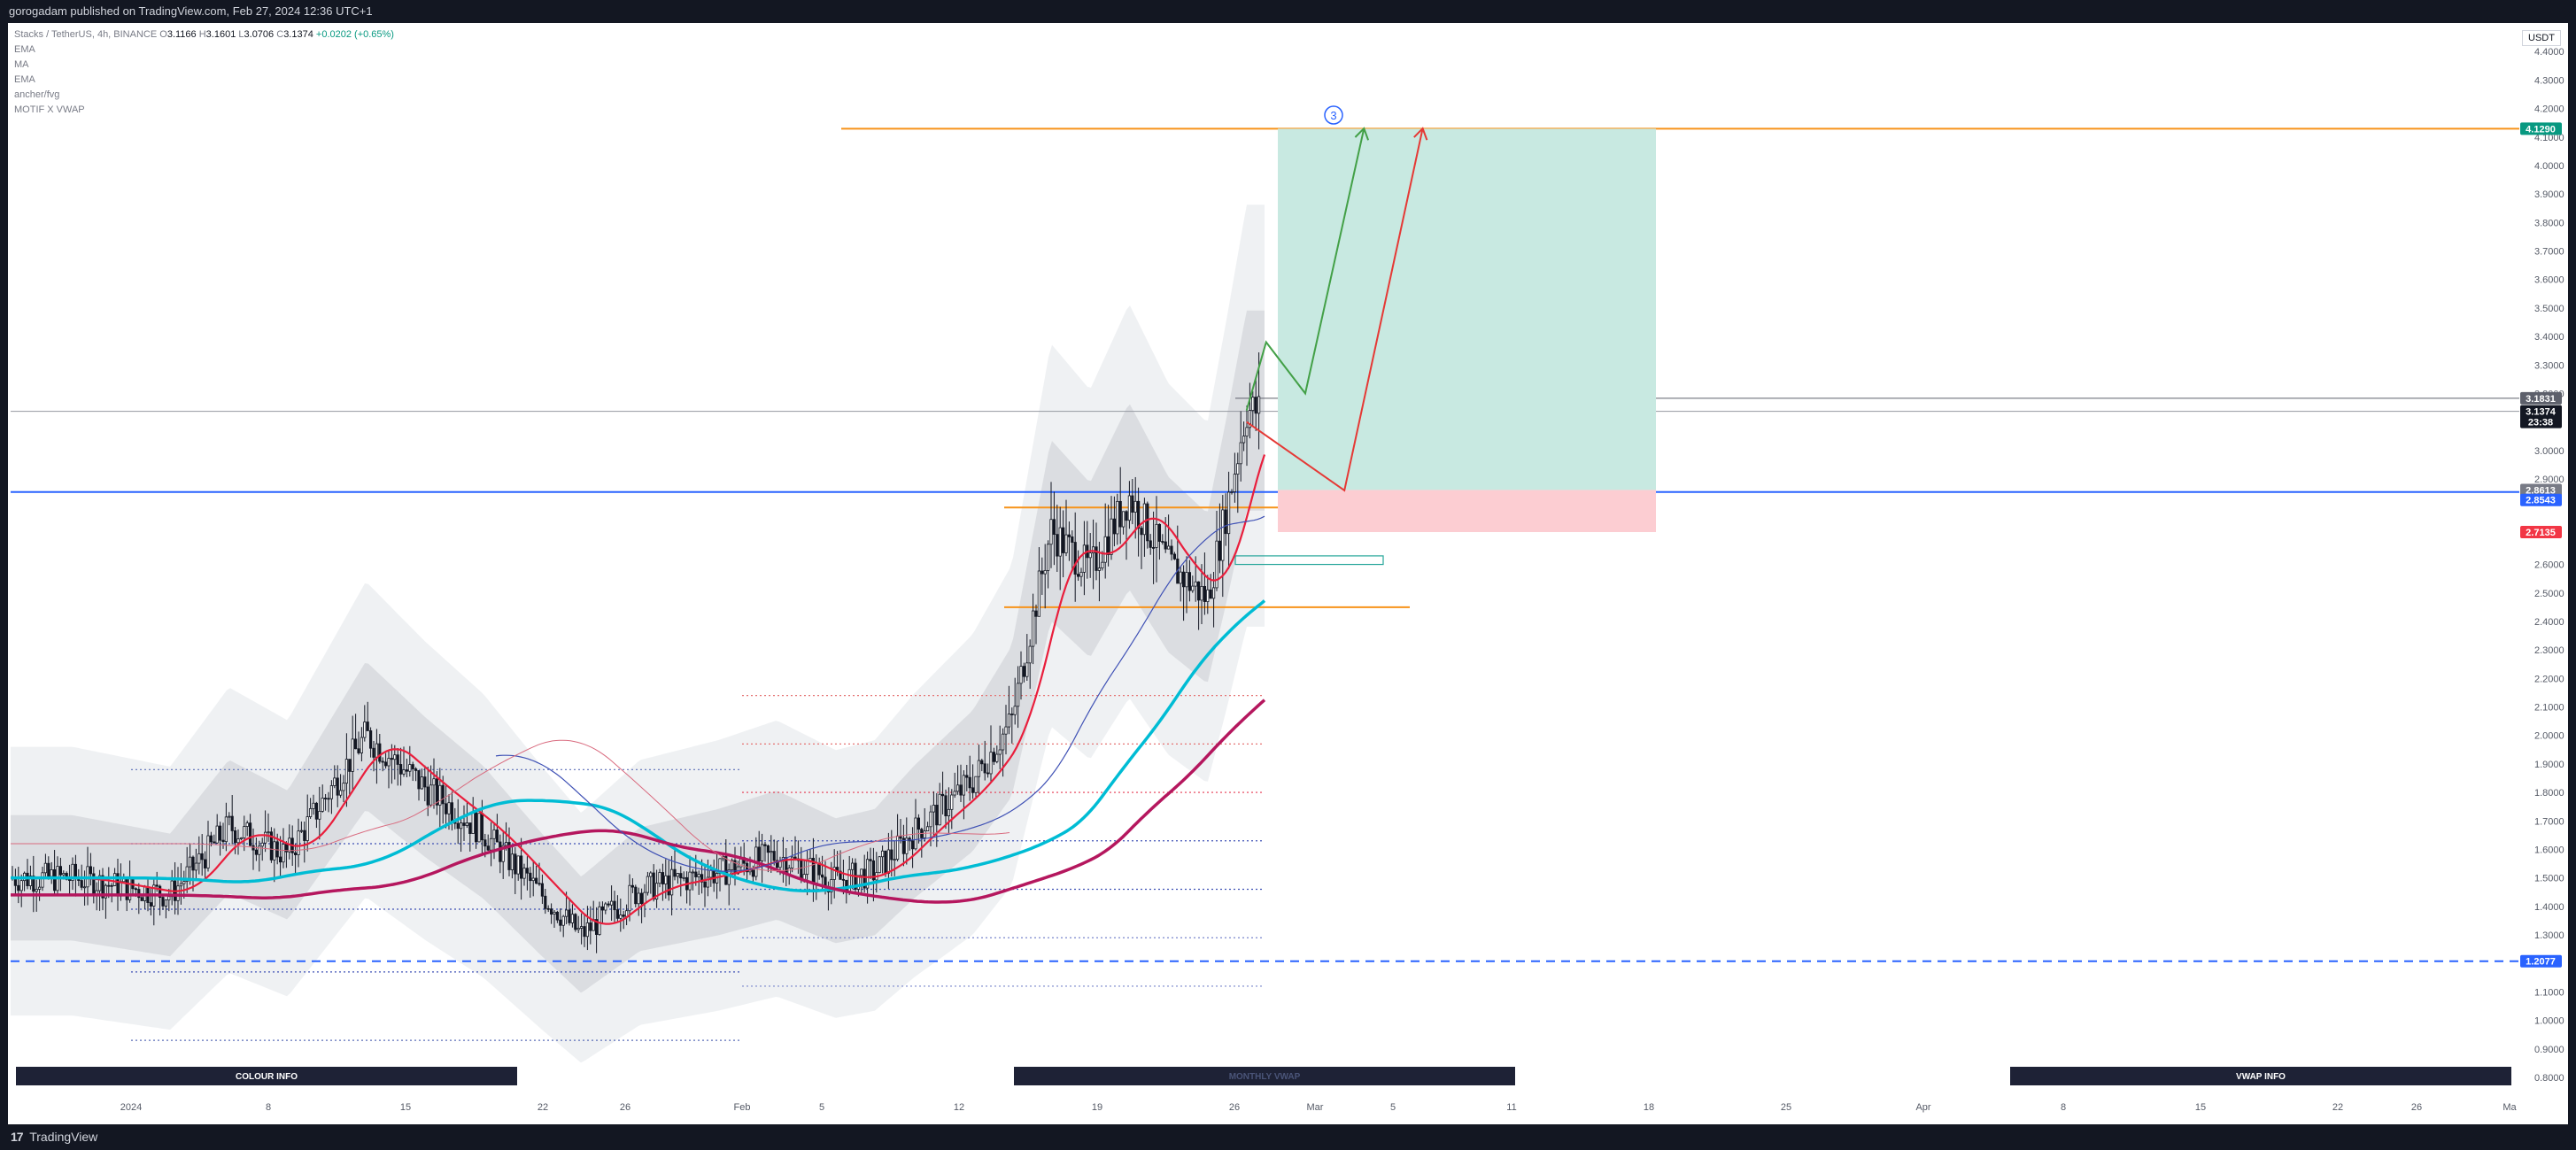 This screenshot has height=1150, width=2576. What do you see at coordinates (1511, 1108) in the screenshot?
I see `time-tick-label: 11` at bounding box center [1511, 1108].